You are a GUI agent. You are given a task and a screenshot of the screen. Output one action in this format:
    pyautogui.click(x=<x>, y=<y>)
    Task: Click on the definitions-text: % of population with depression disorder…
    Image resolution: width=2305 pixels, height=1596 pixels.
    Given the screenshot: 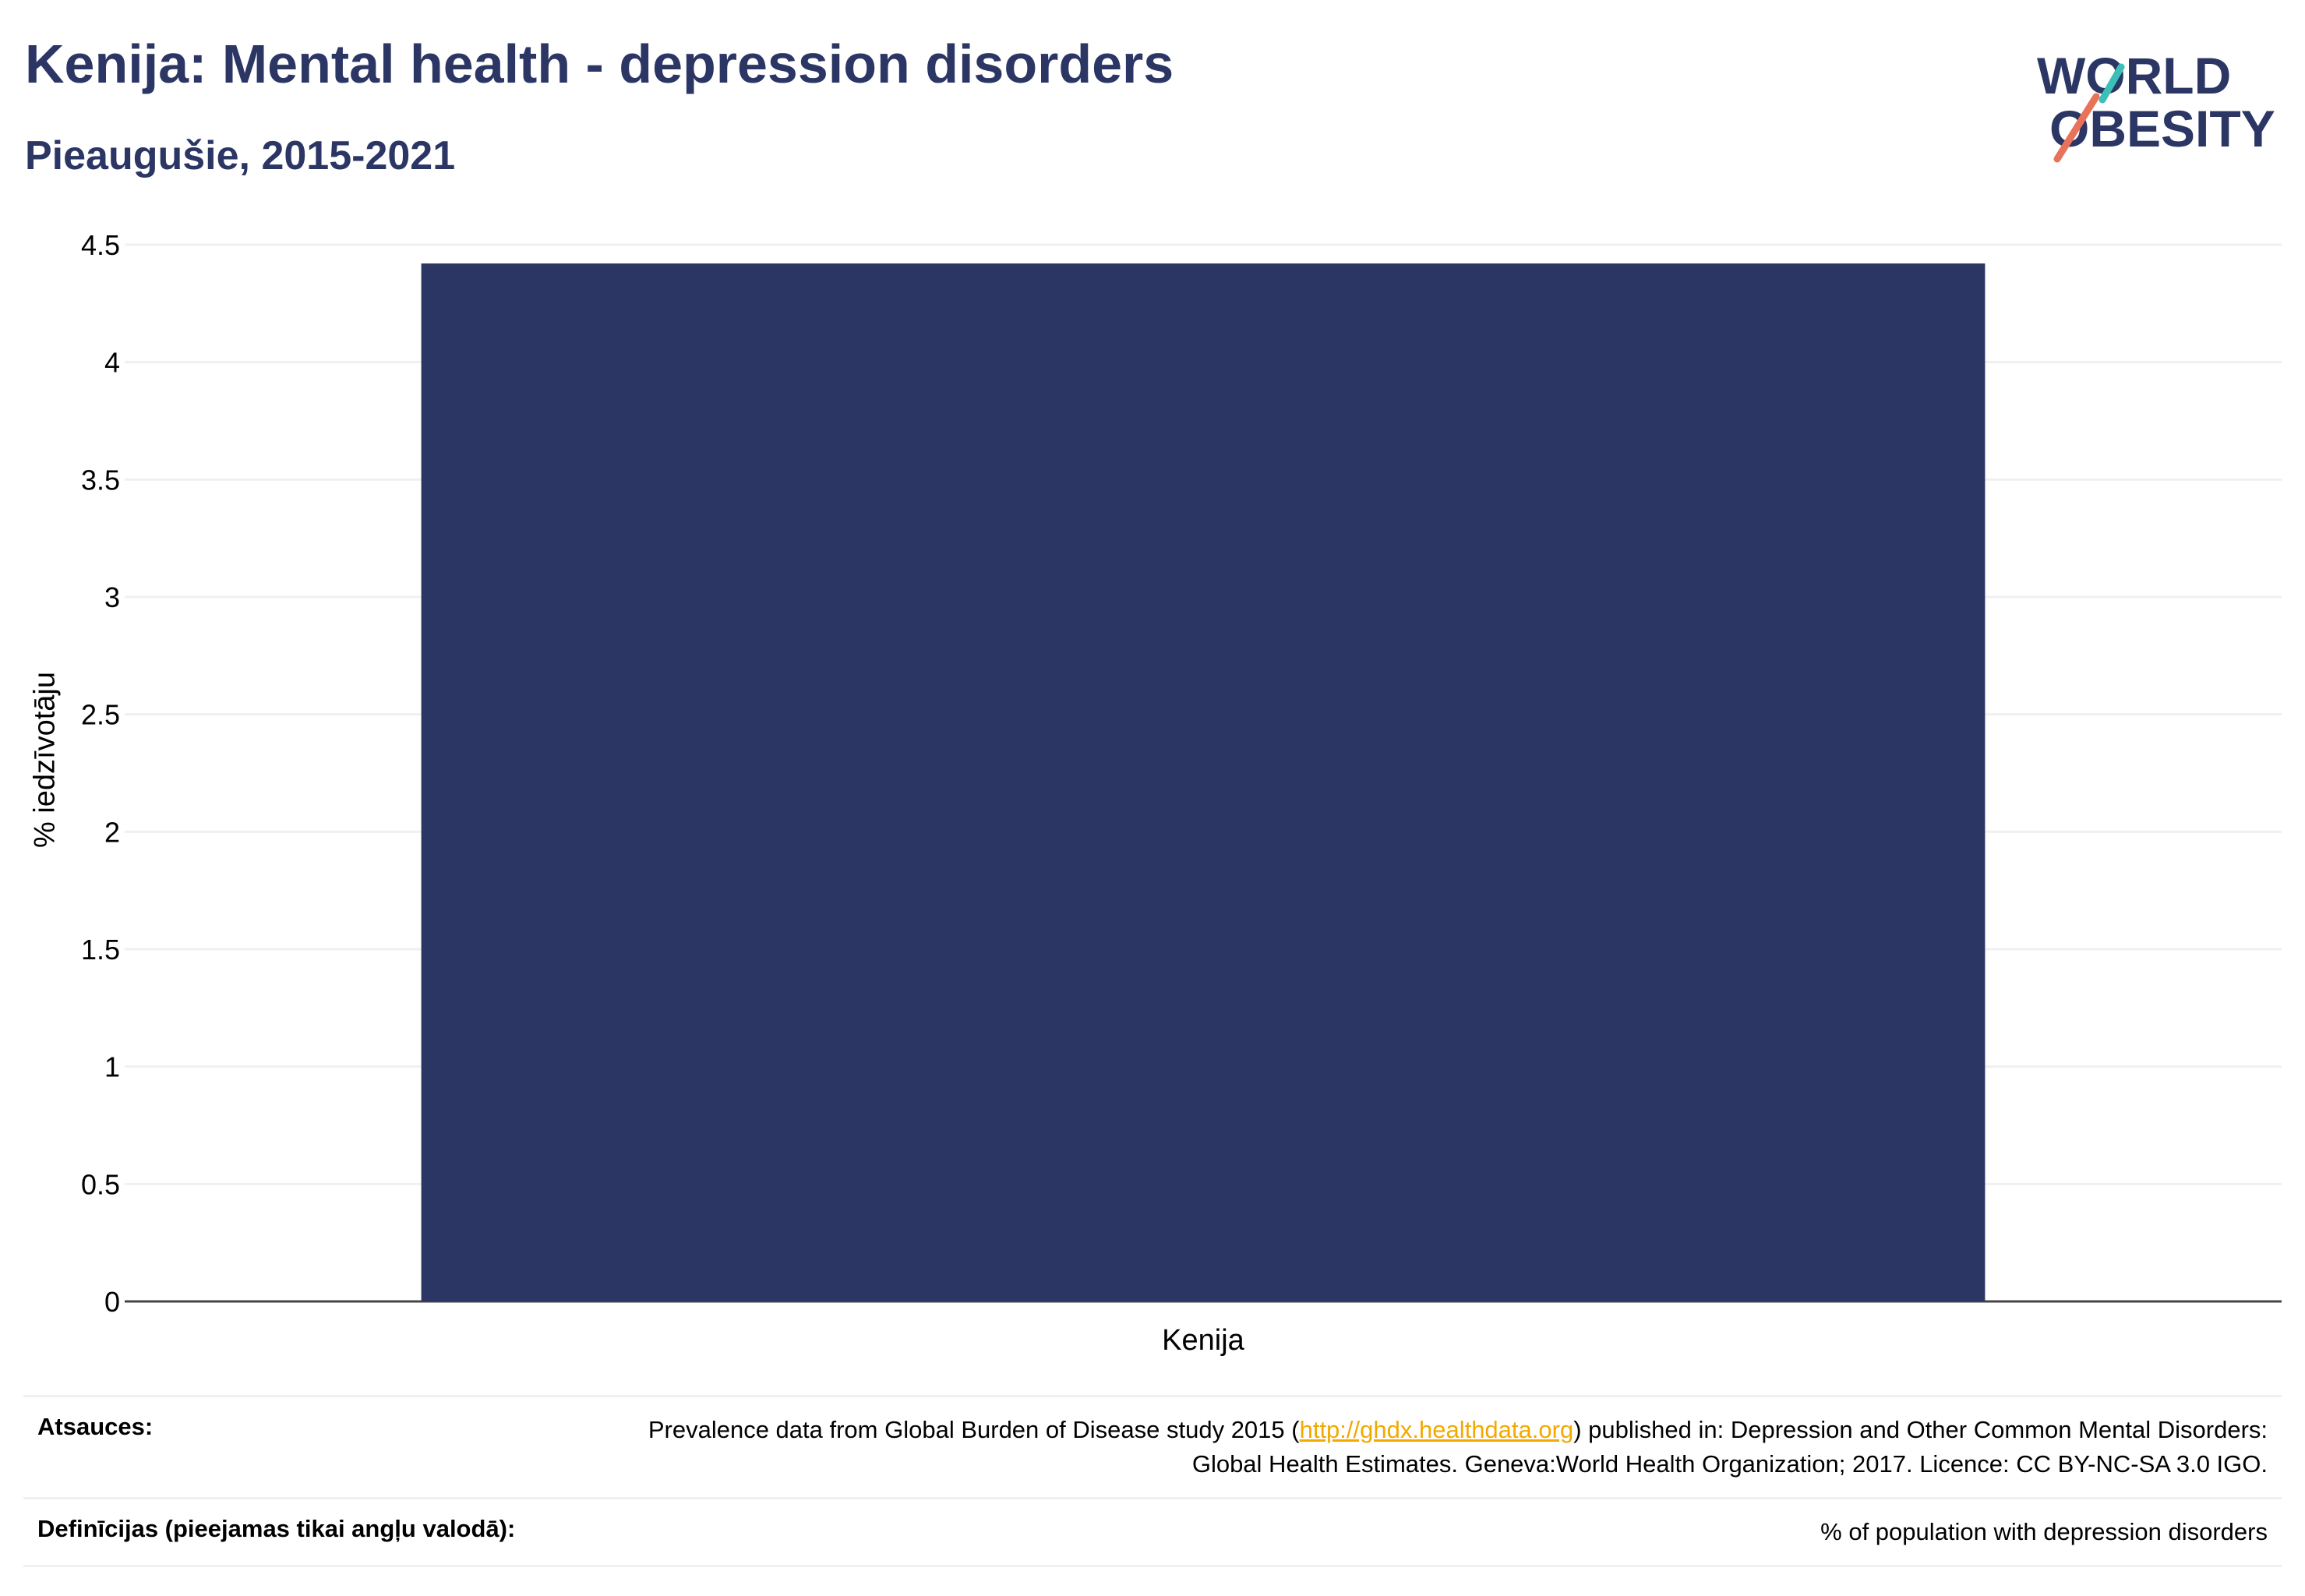 What is the action you would take?
    pyautogui.click(x=2044, y=1531)
    